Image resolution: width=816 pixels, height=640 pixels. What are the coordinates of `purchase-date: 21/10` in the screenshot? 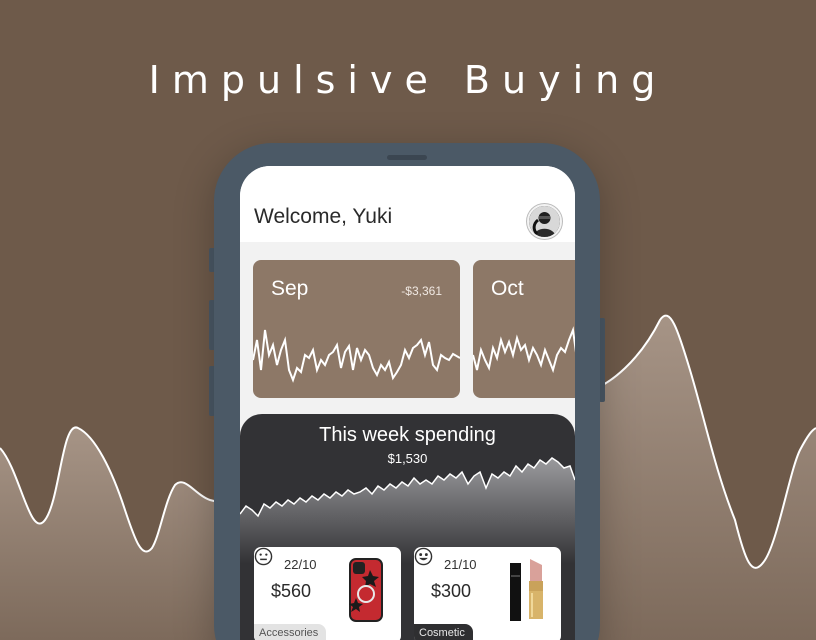 It's located at (460, 564).